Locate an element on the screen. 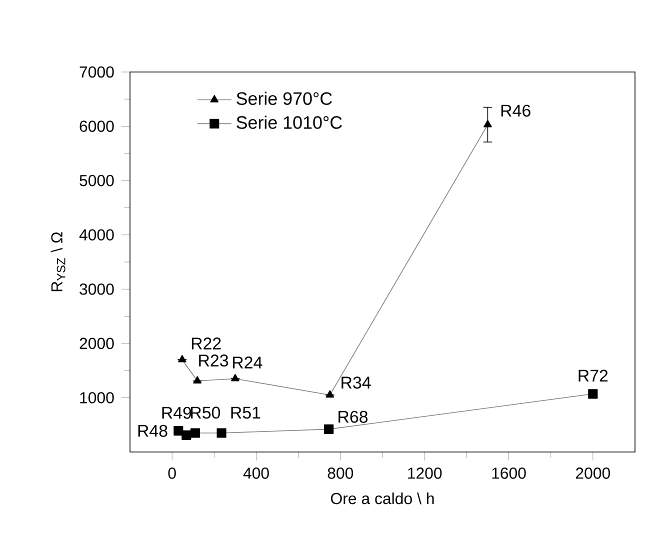 Image resolution: width=665 pixels, height=543 pixels. x-tick-label: 1600 is located at coordinates (509, 473).